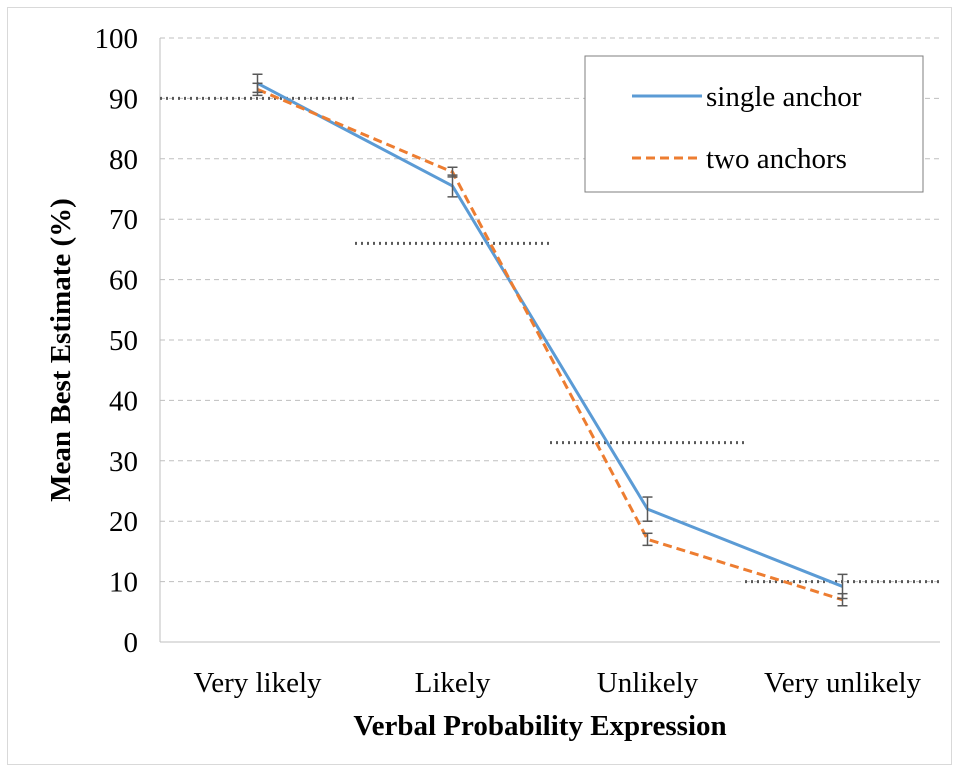  Describe the element at coordinates (539, 726) in the screenshot. I see `x-axis-title: Verbal Probability Expression` at that location.